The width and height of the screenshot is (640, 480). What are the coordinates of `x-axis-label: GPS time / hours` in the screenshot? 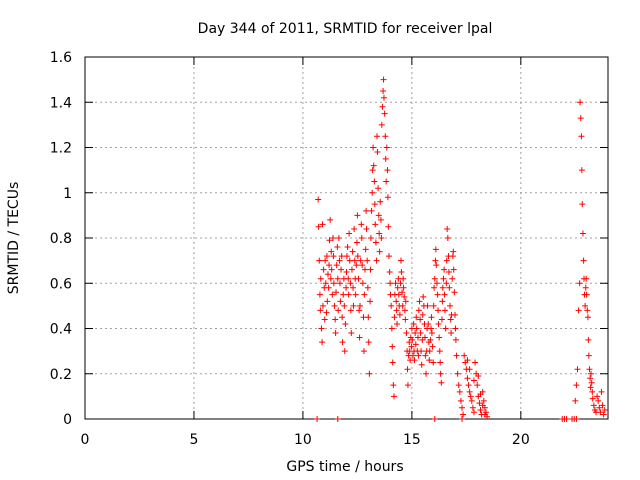 It's located at (344, 467).